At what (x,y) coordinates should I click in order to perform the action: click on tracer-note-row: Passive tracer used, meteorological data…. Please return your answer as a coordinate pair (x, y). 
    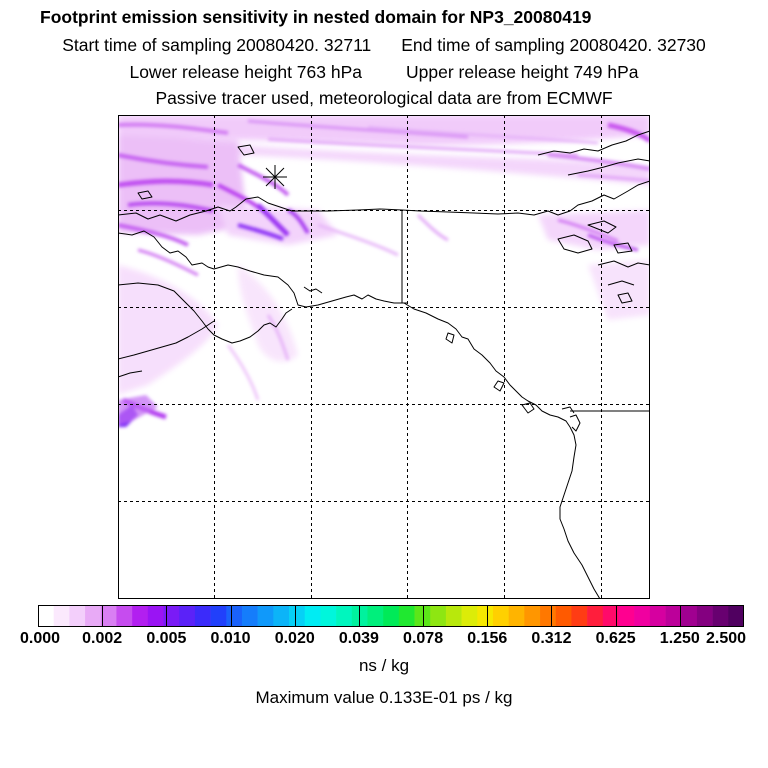
    Looking at the image, I should click on (384, 98).